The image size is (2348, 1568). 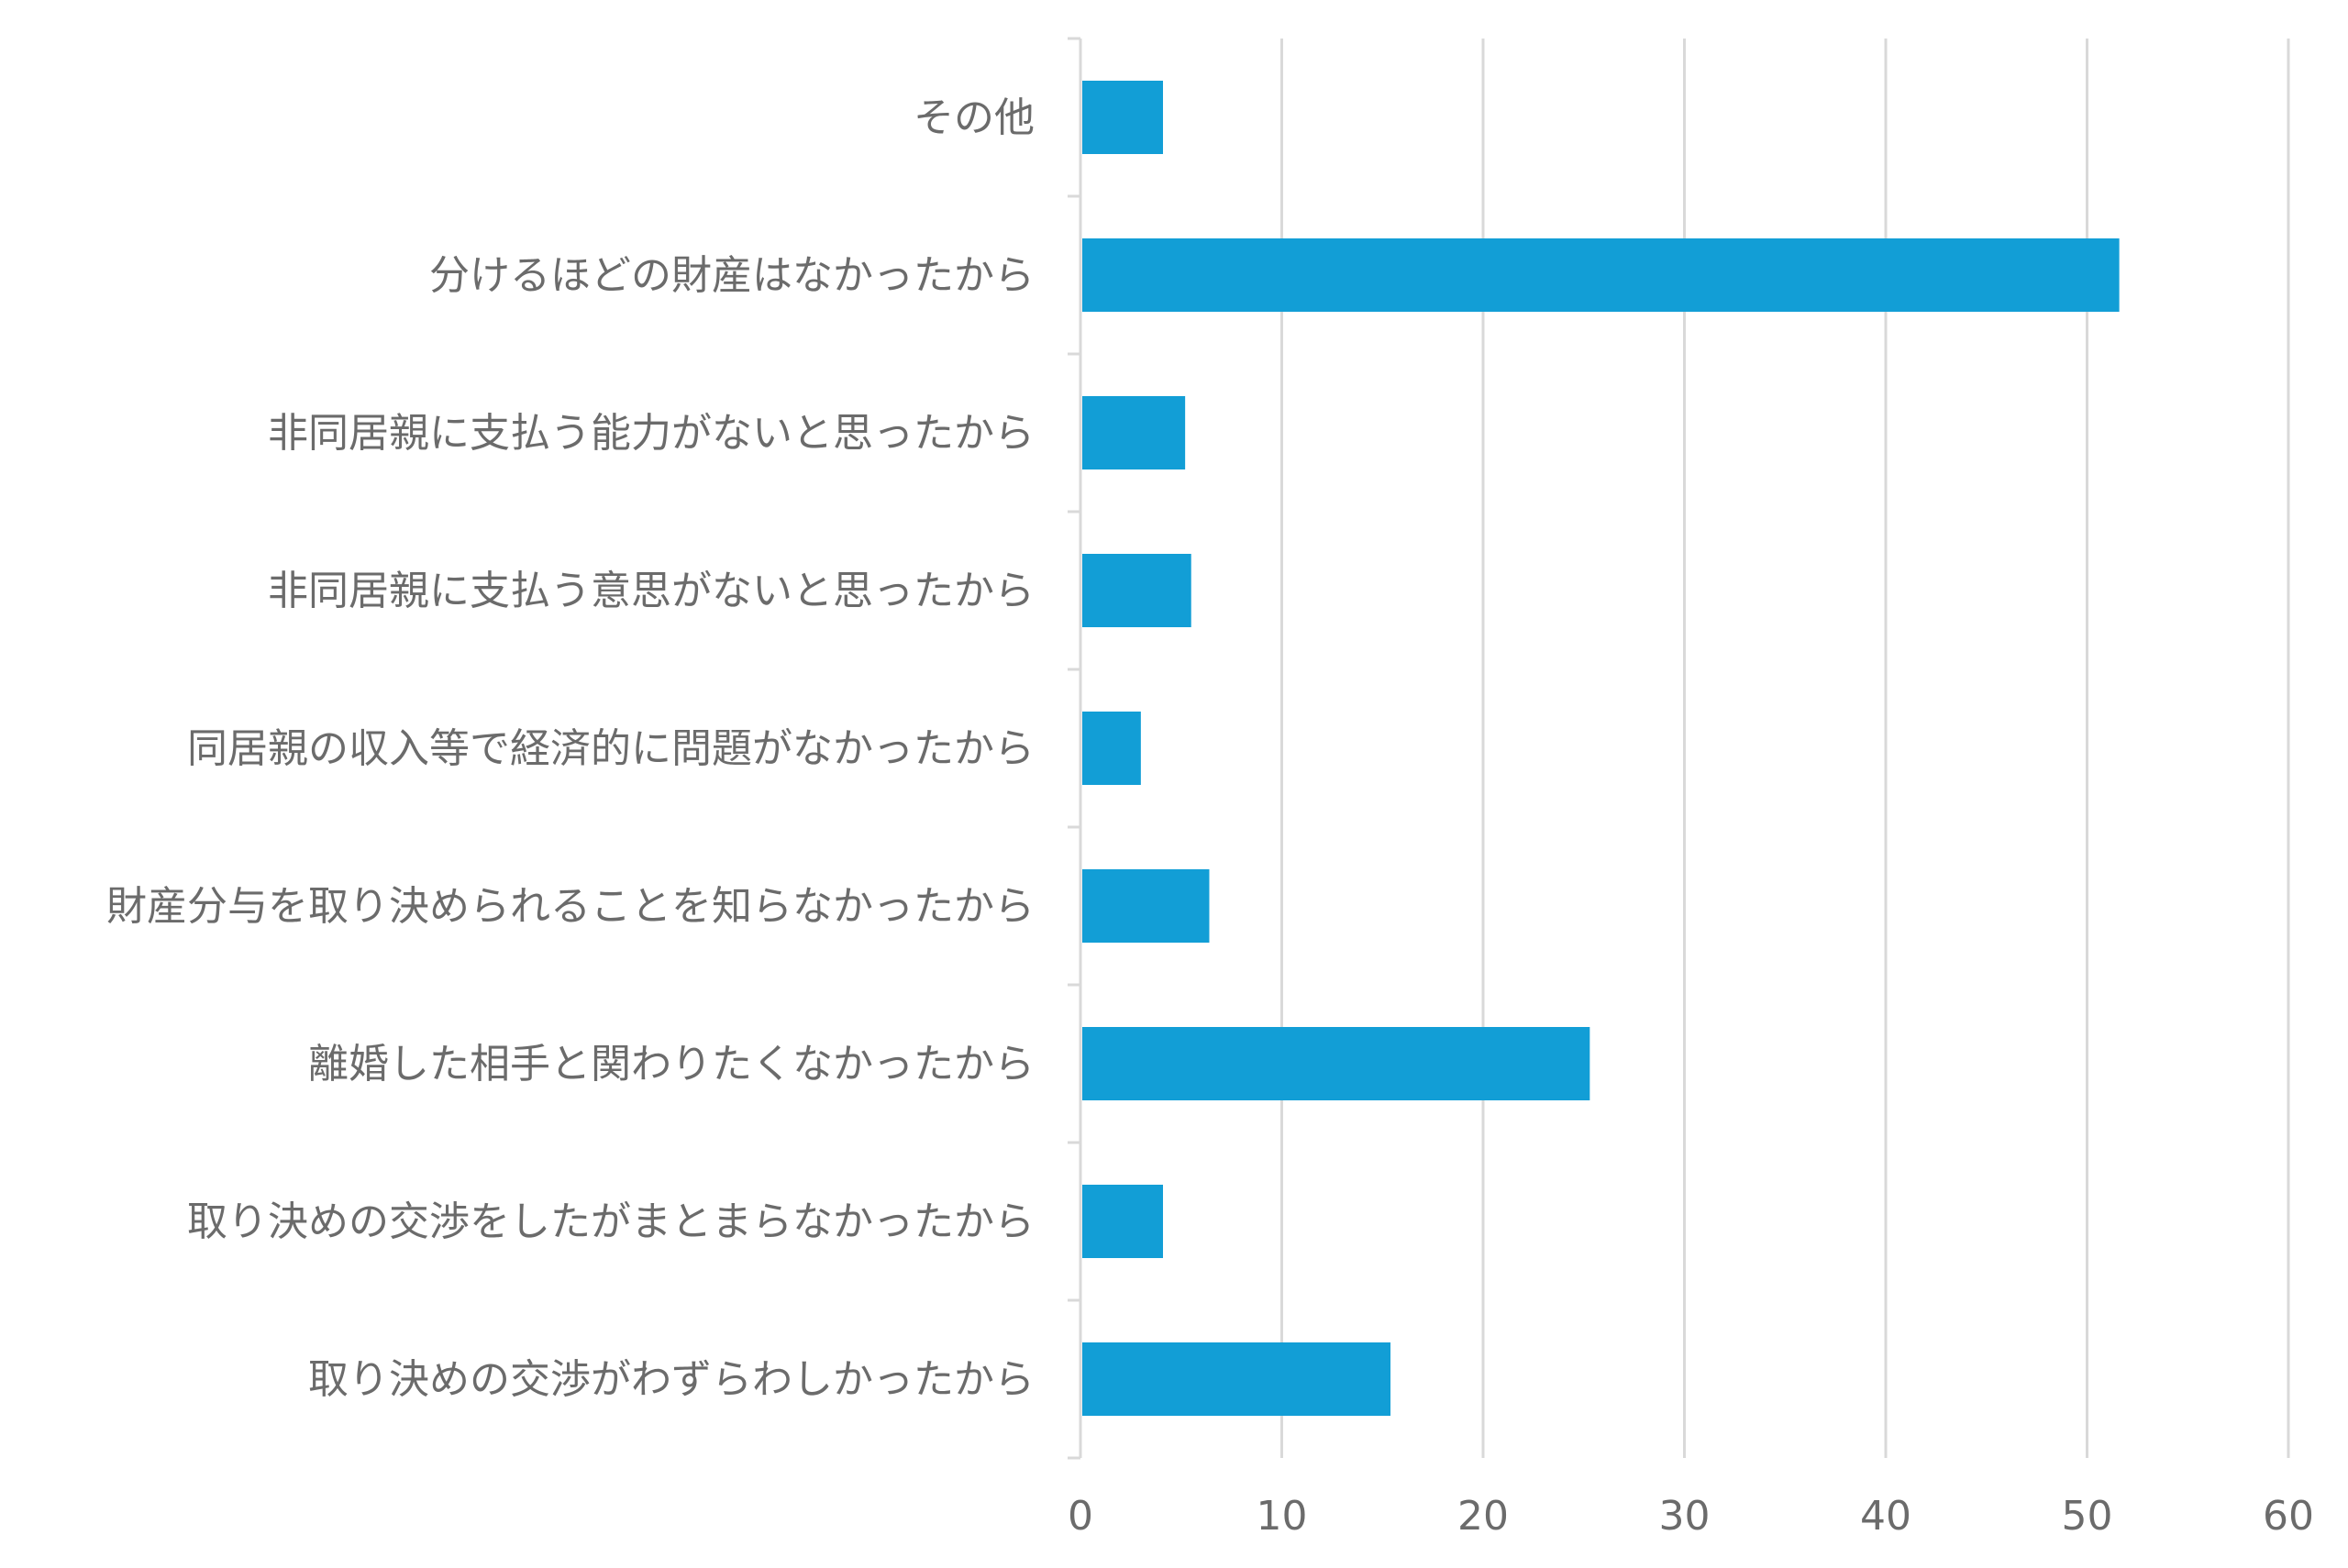 What do you see at coordinates (2288, 1517) in the screenshot?
I see `x-tick-label: 60` at bounding box center [2288, 1517].